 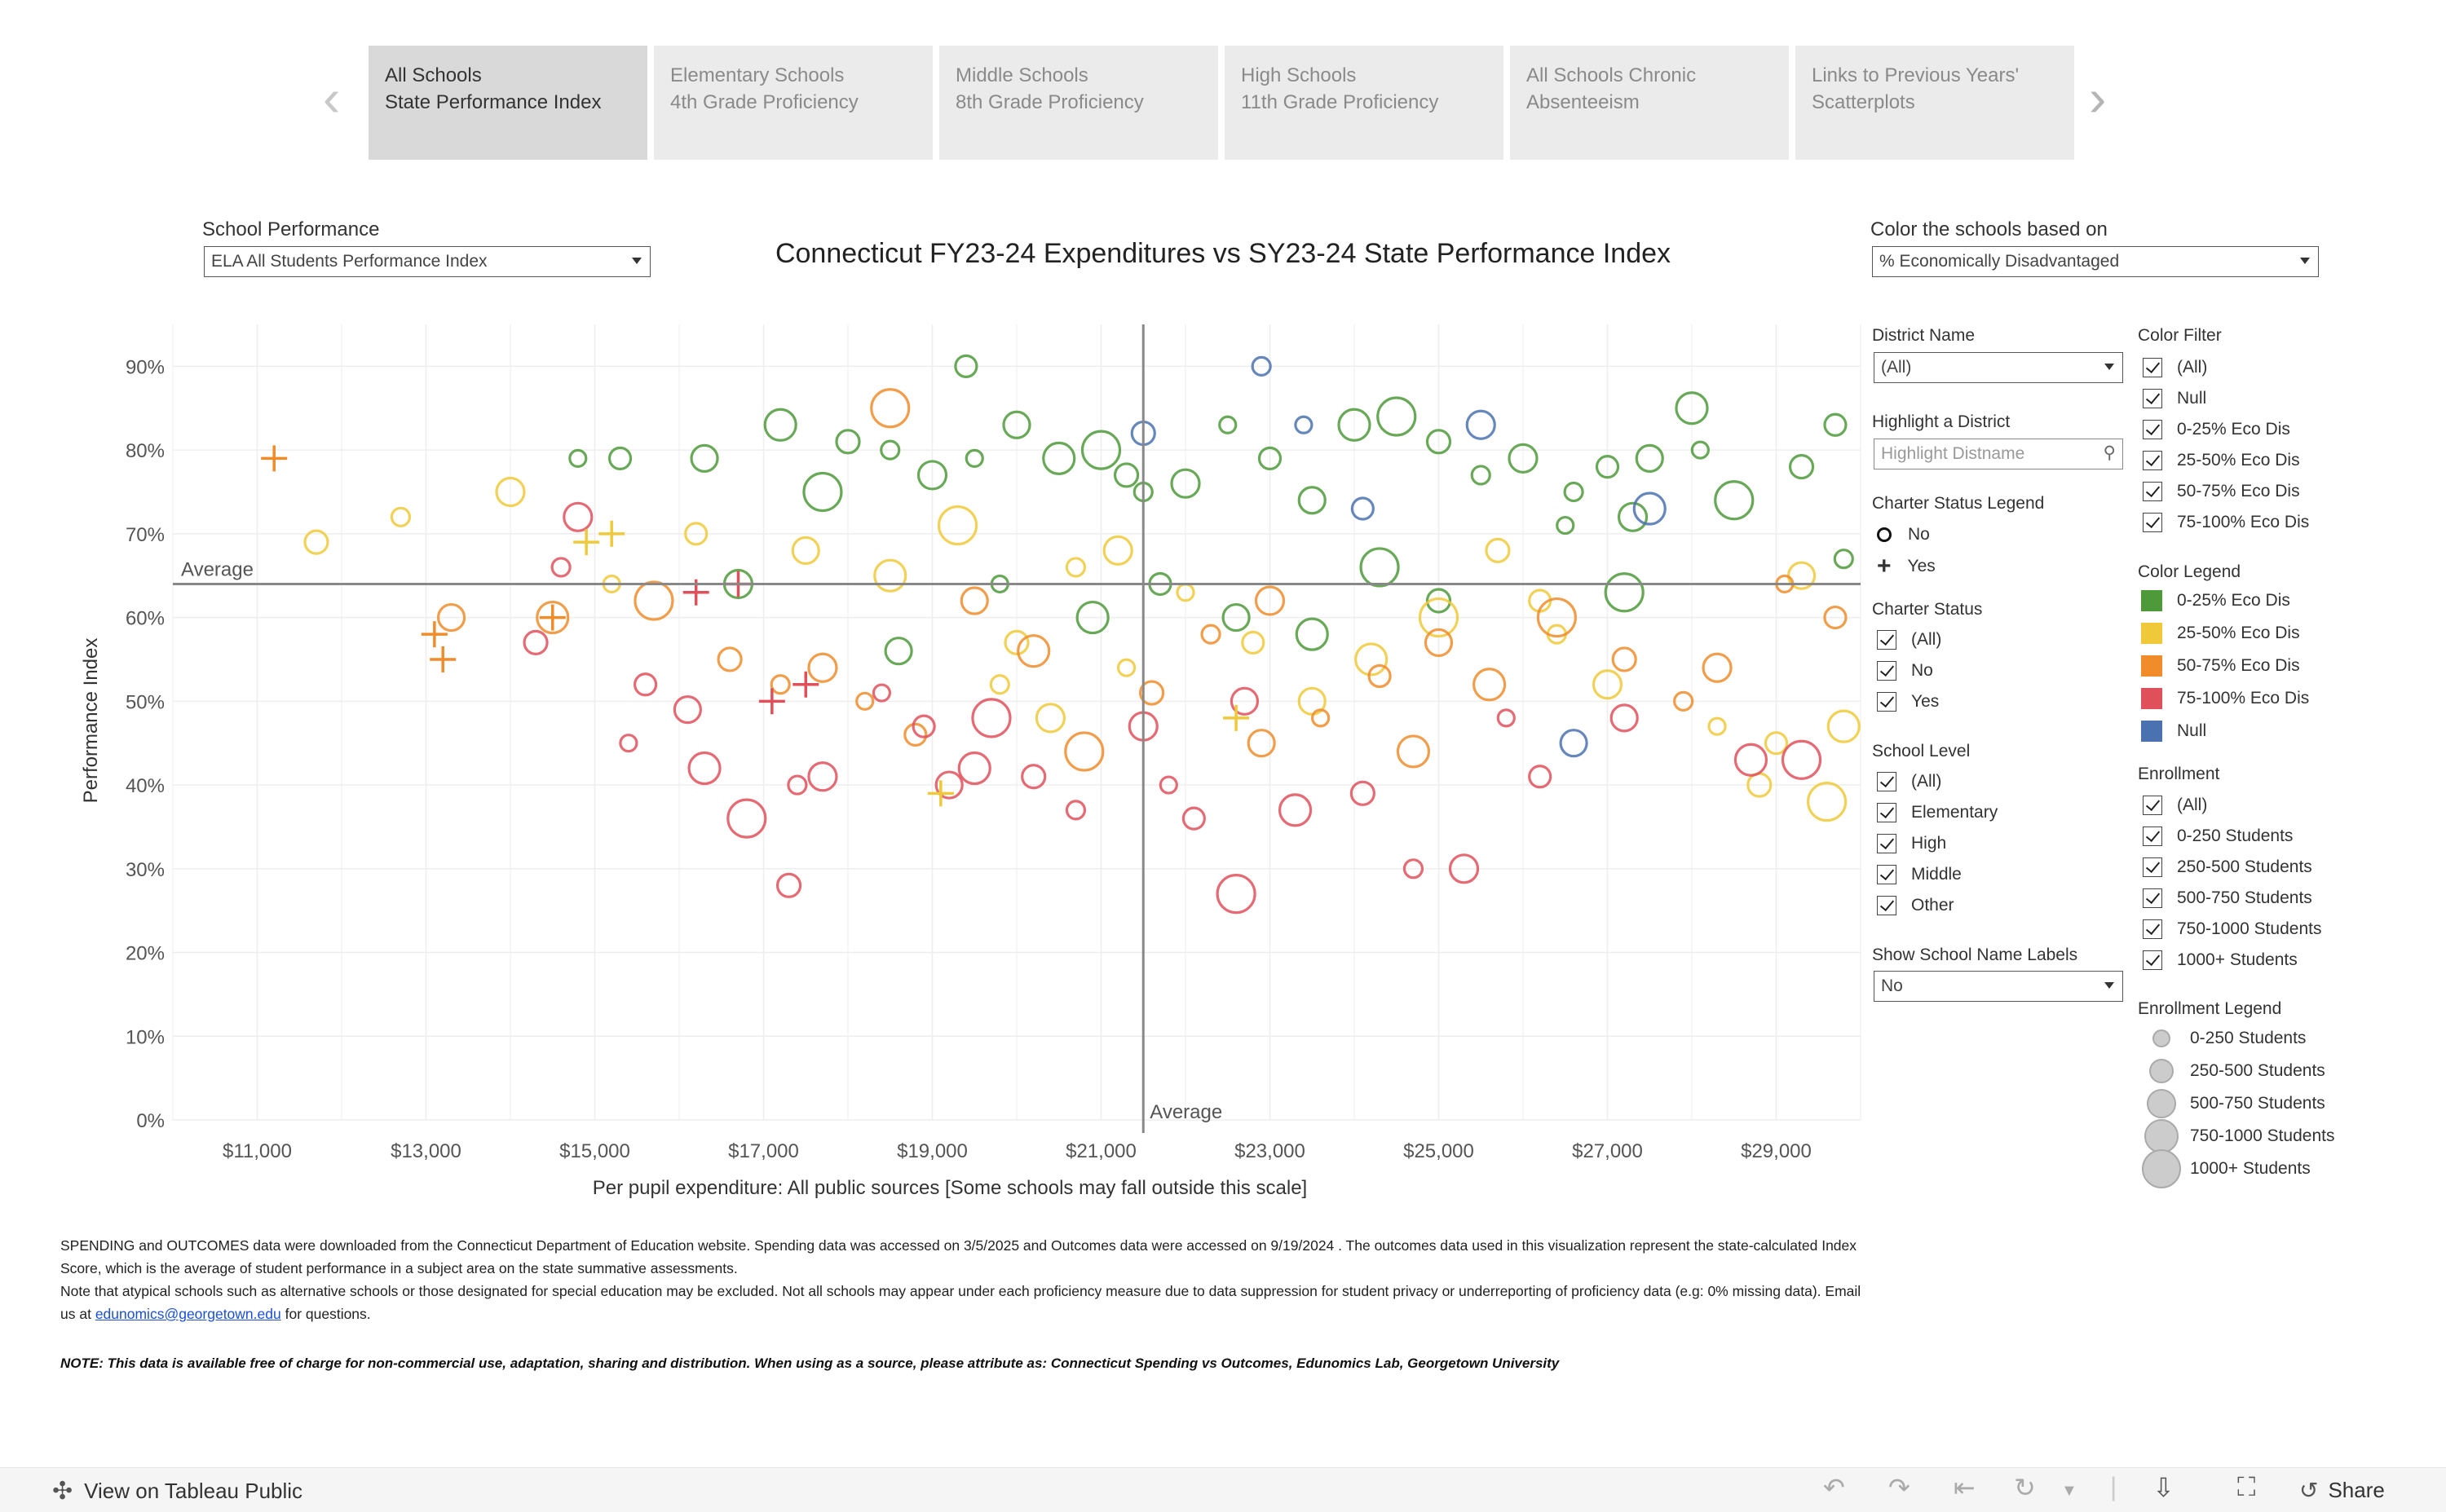 I want to click on color-filter-0-25: 0-25% Eco Dis, so click(x=2216, y=429).